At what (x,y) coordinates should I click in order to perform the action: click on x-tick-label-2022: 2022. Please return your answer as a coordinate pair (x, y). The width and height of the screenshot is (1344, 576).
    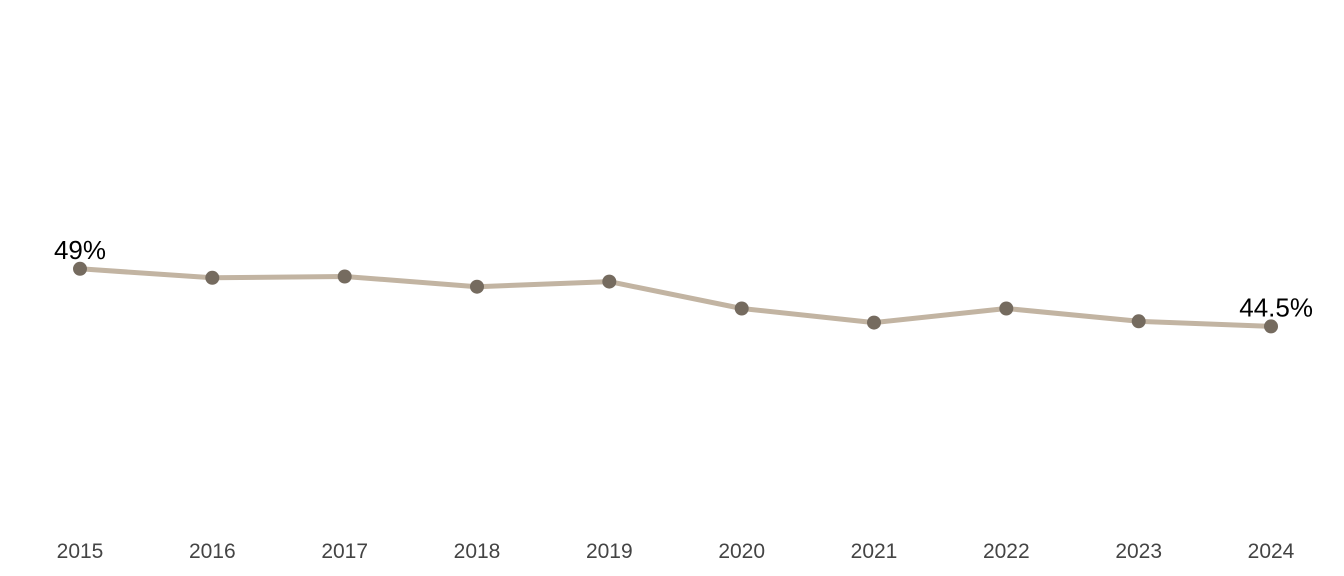
    Looking at the image, I should click on (1006, 551).